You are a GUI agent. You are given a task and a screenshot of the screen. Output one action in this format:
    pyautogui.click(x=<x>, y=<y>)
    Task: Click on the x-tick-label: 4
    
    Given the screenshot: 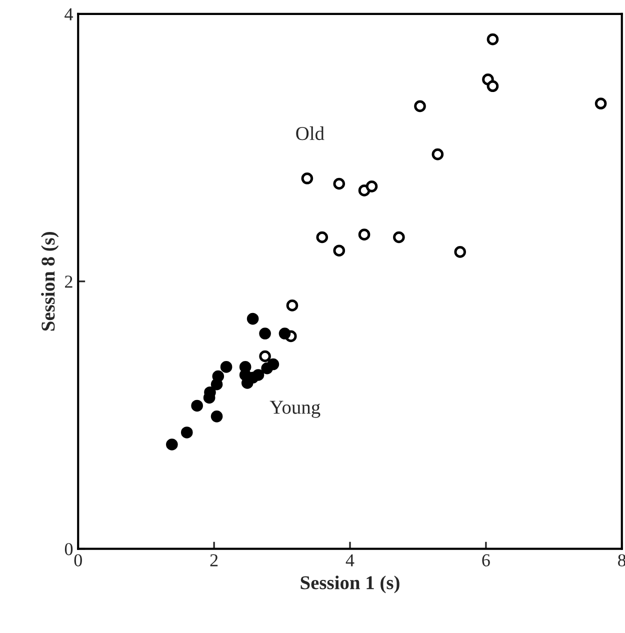 What is the action you would take?
    pyautogui.click(x=350, y=560)
    